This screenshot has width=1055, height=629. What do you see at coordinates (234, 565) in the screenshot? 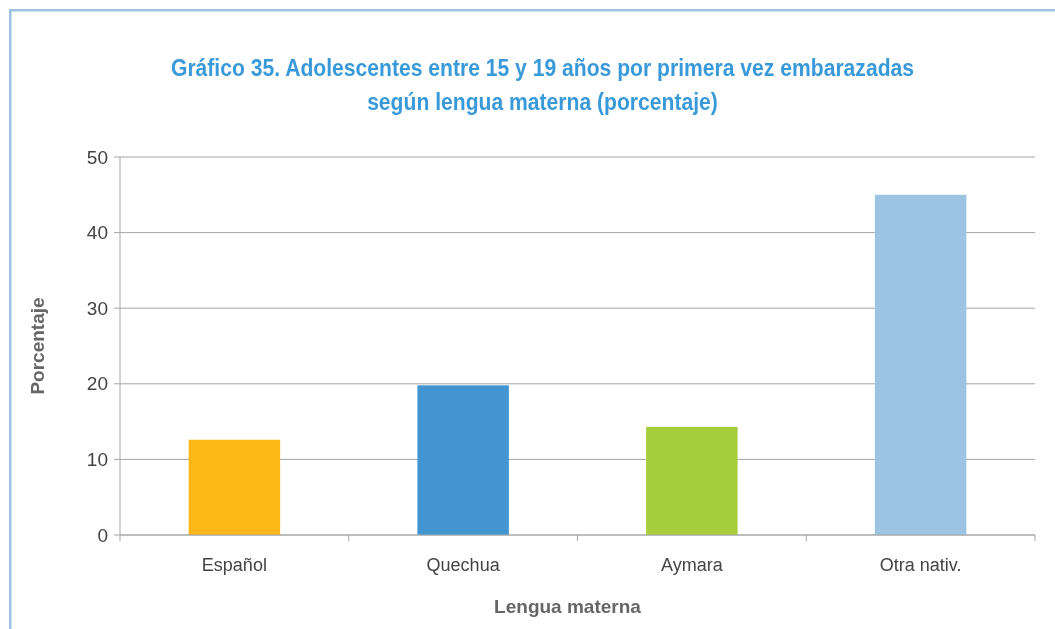
I see `x-tick-label: Español` at bounding box center [234, 565].